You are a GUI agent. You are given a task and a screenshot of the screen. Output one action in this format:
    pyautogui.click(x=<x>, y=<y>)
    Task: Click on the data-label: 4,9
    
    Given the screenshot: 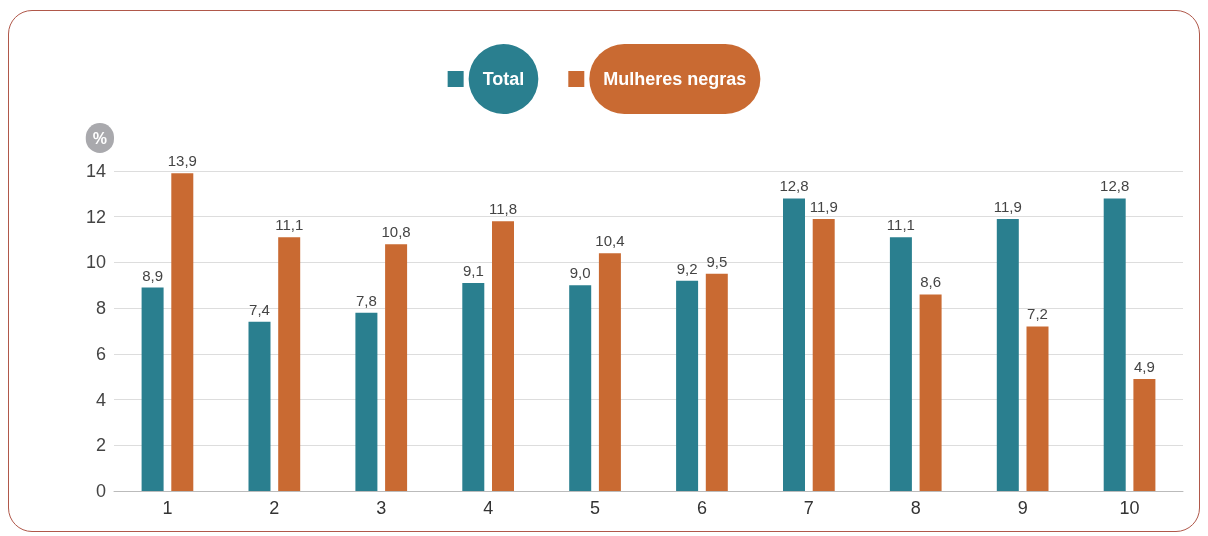 What is the action you would take?
    pyautogui.click(x=1144, y=366)
    